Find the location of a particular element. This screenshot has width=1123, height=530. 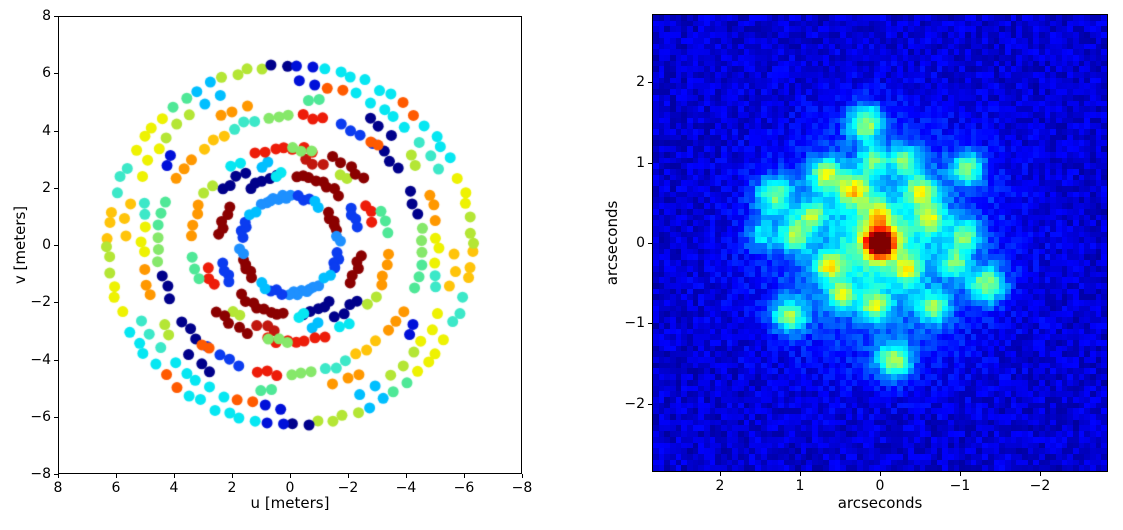

x-tick-label: −8 is located at coordinates (522, 488).